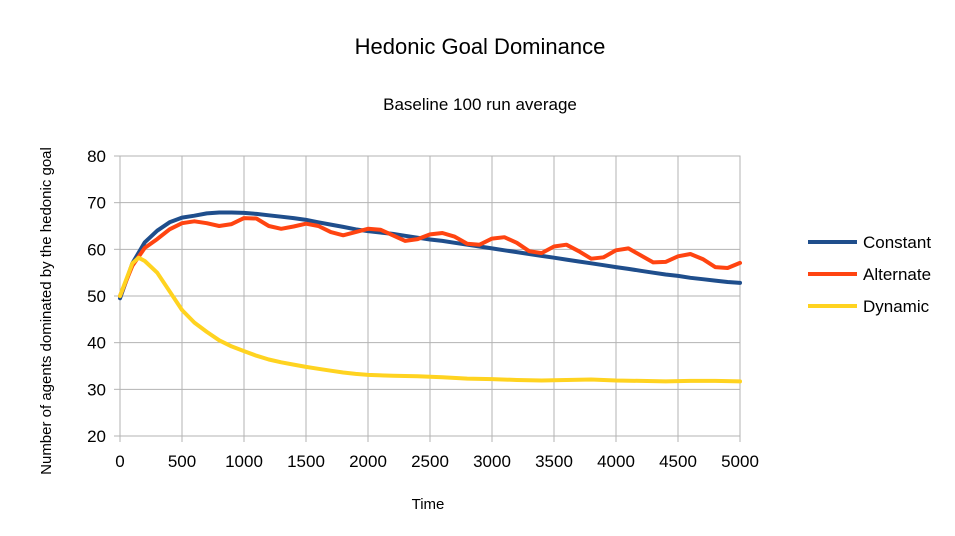 This screenshot has height=536, width=955. Describe the element at coordinates (897, 242) in the screenshot. I see `legend-label-constant: Constant` at that location.